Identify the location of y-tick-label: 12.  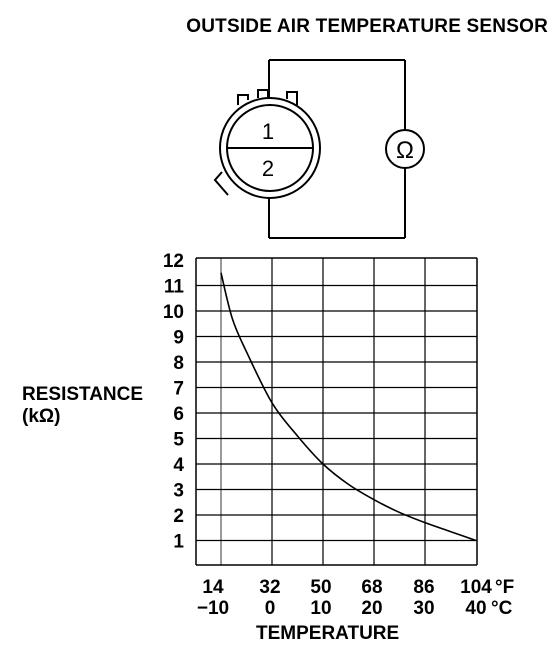
(173, 261).